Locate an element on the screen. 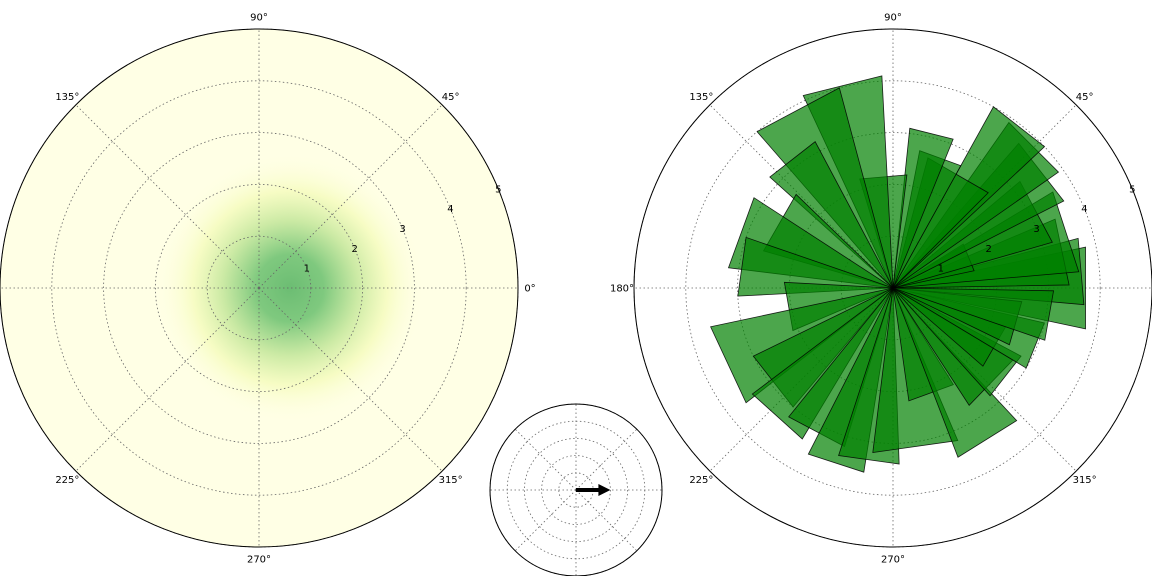 This screenshot has height=576, width=1152. polar-bar is located at coordinates (973, 314).